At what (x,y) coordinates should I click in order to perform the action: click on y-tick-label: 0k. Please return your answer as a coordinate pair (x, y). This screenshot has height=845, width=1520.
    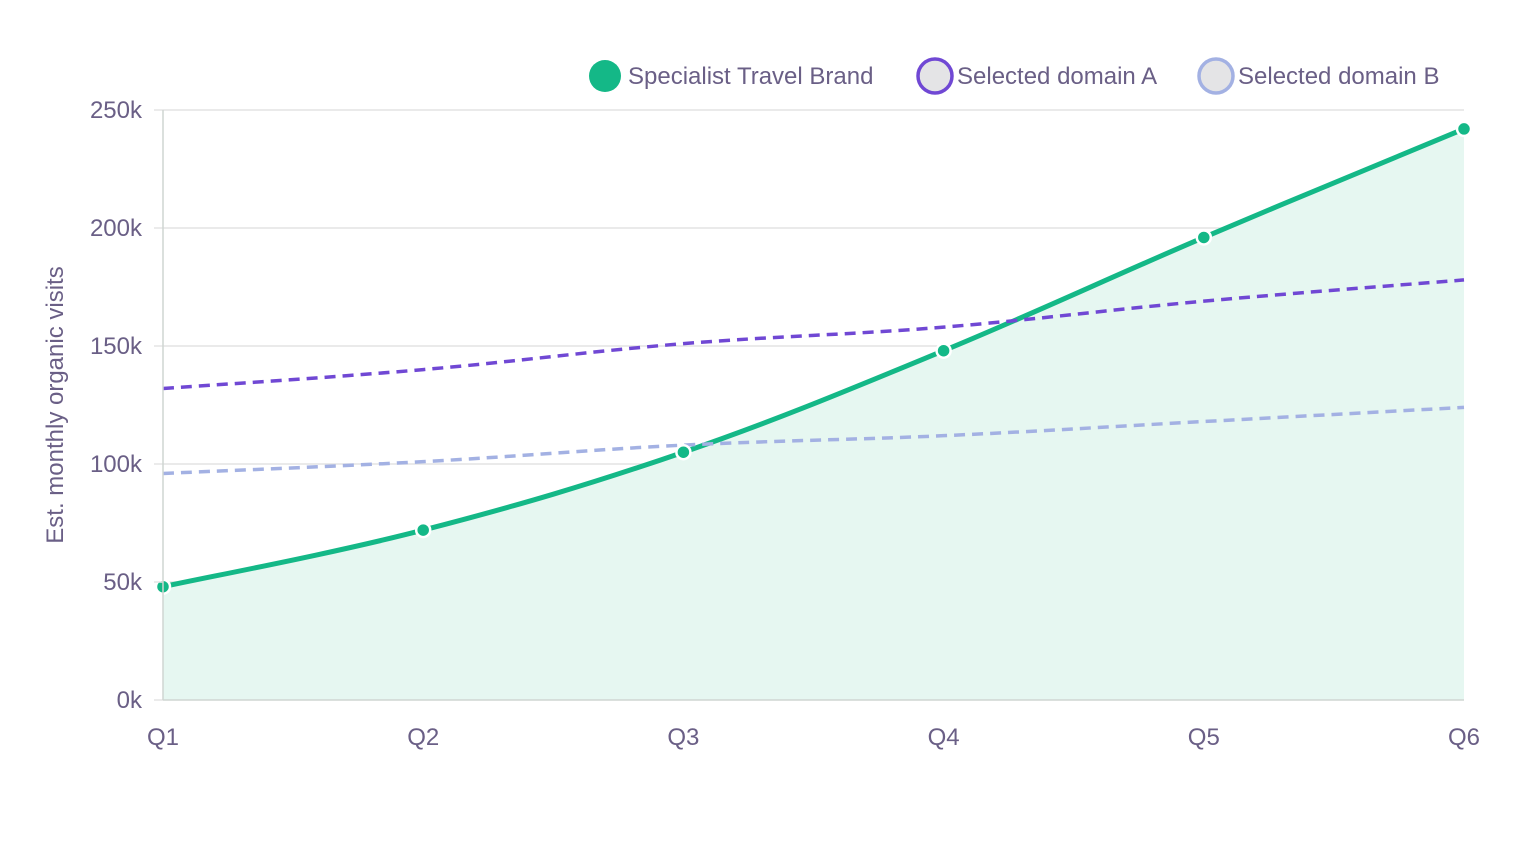
    Looking at the image, I should click on (130, 700).